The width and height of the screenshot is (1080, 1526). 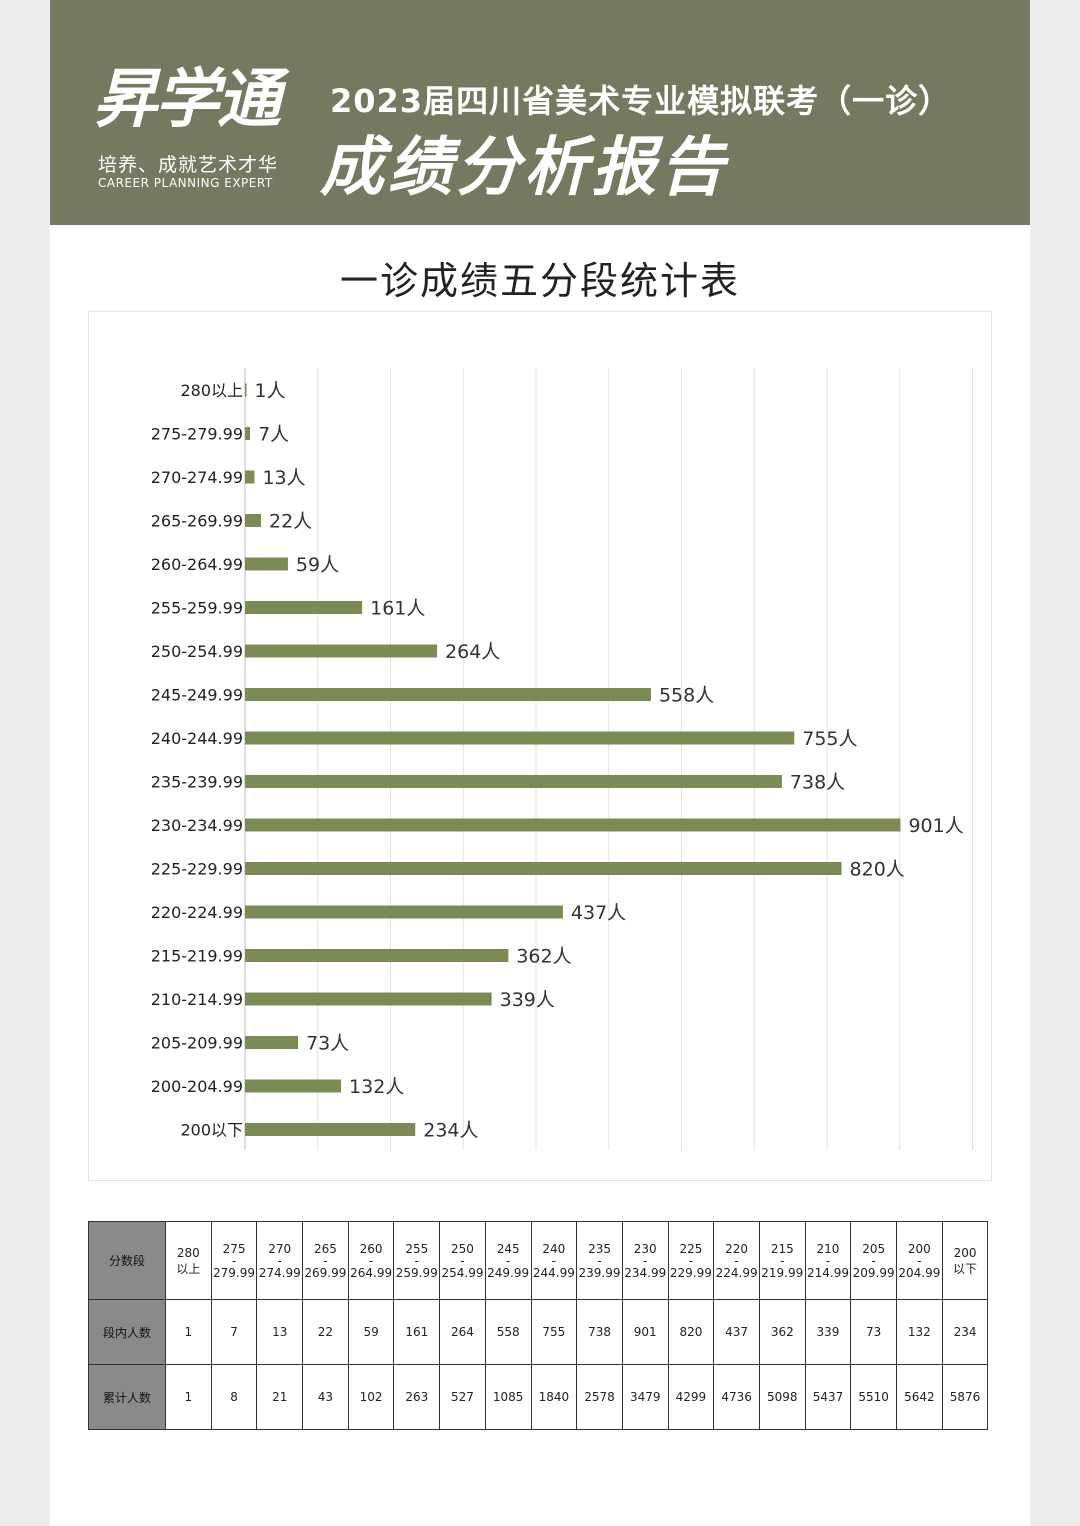 I want to click on count-cell: 437, so click(x=736, y=1332).